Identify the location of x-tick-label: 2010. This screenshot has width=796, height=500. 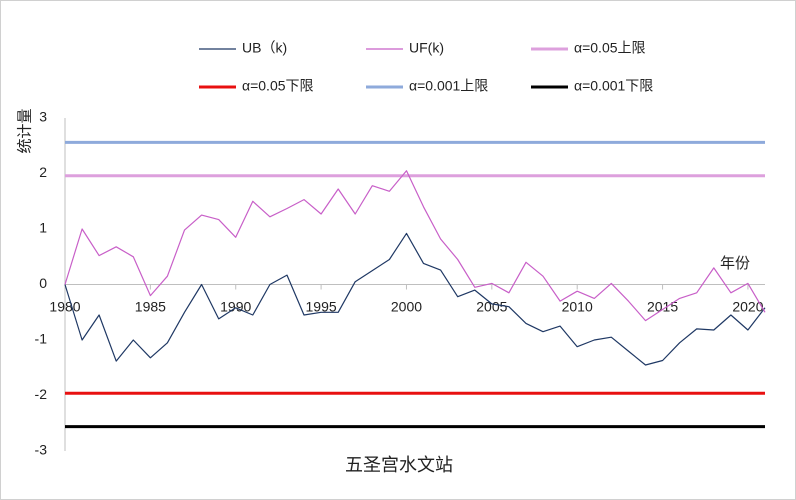
(577, 307).